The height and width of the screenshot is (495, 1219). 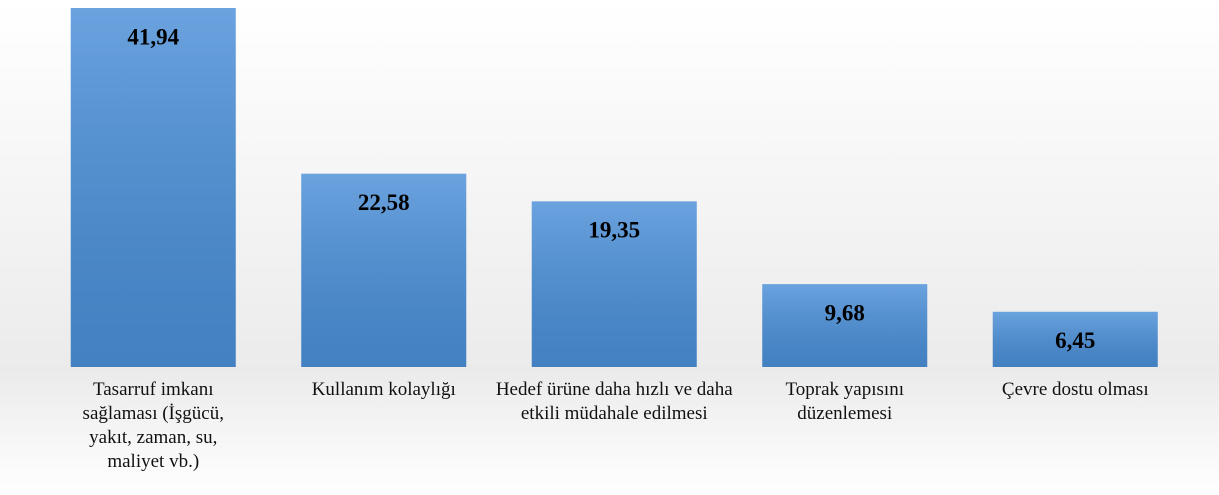 I want to click on value-label: 9,68, so click(x=845, y=312).